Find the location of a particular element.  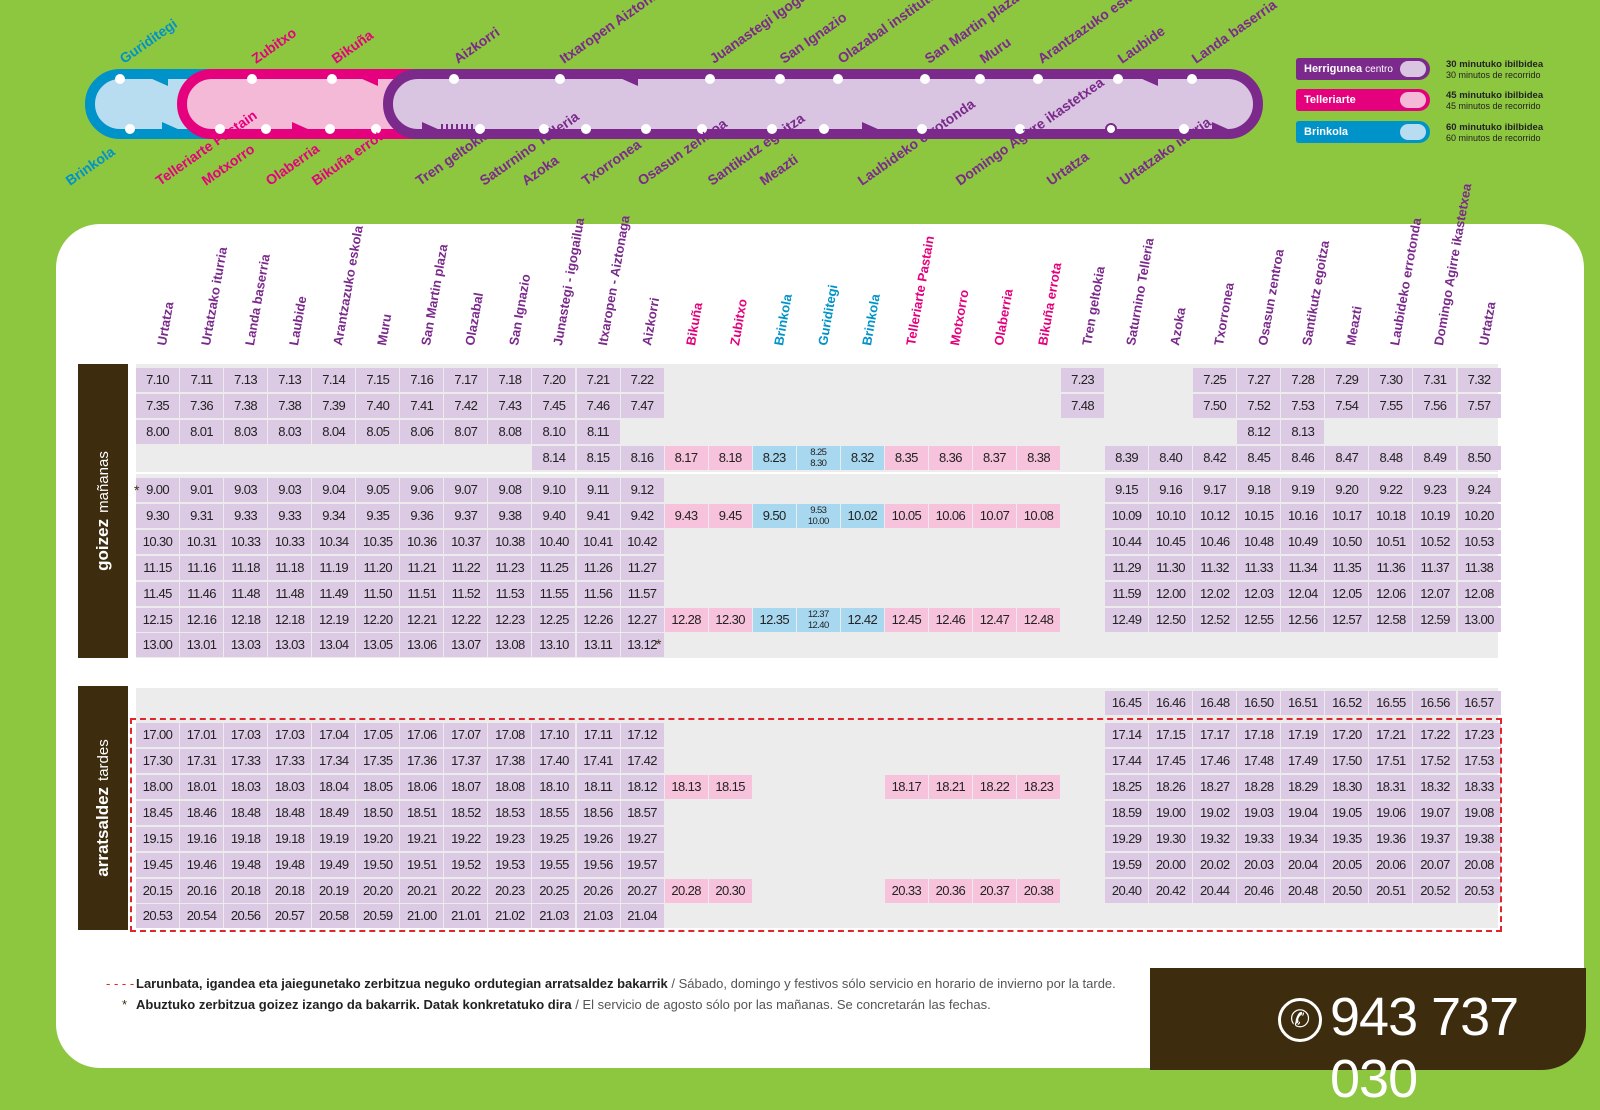

time-cell: 19.32 is located at coordinates (1215, 839).